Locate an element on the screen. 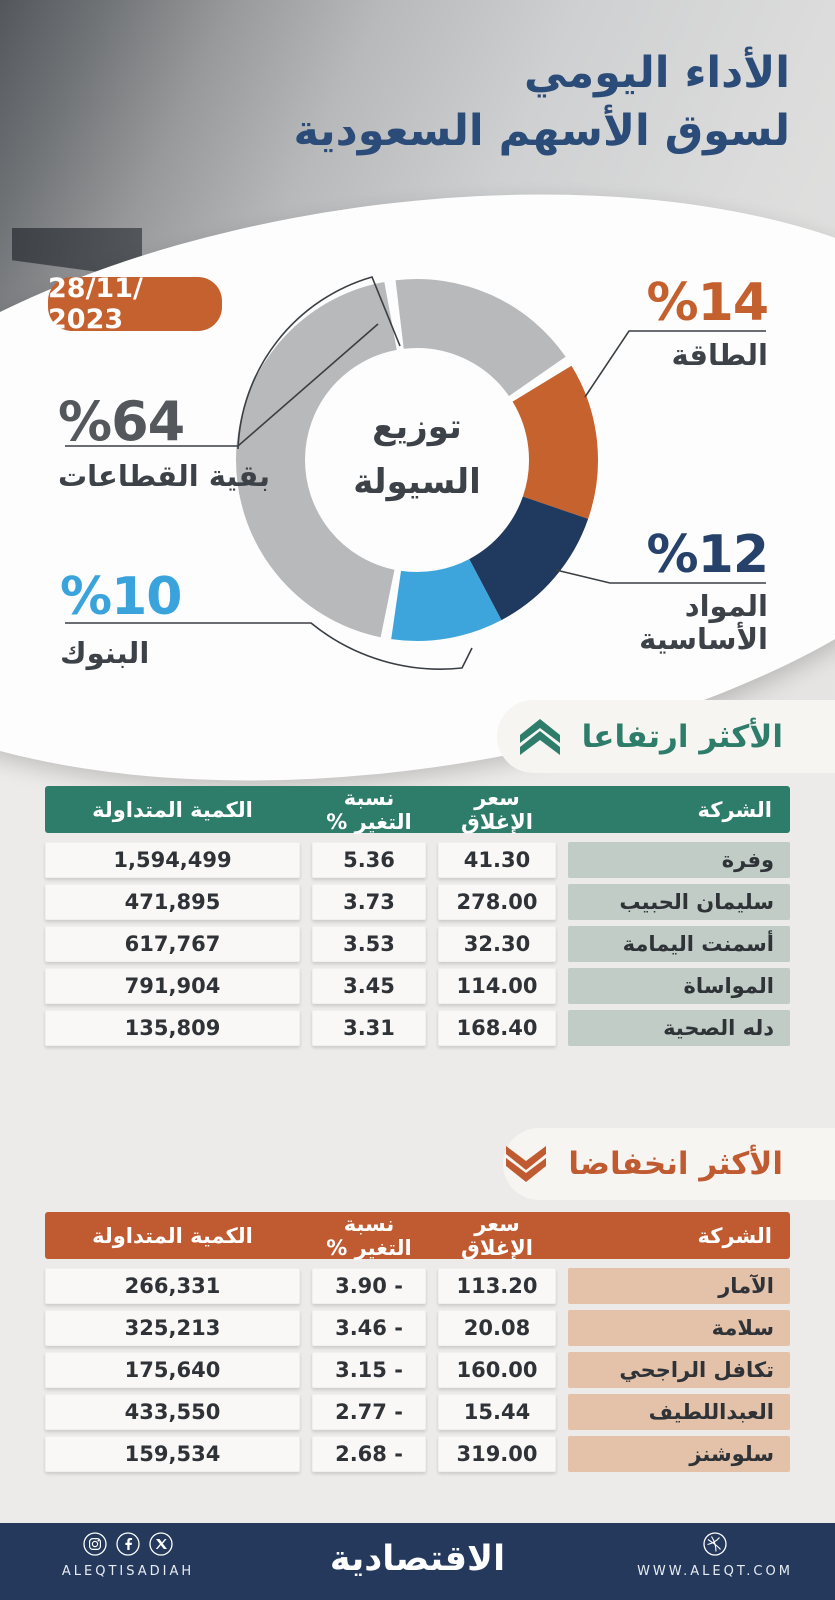 This screenshot has width=835, height=1600. company-cell: وفرة is located at coordinates (679, 860).